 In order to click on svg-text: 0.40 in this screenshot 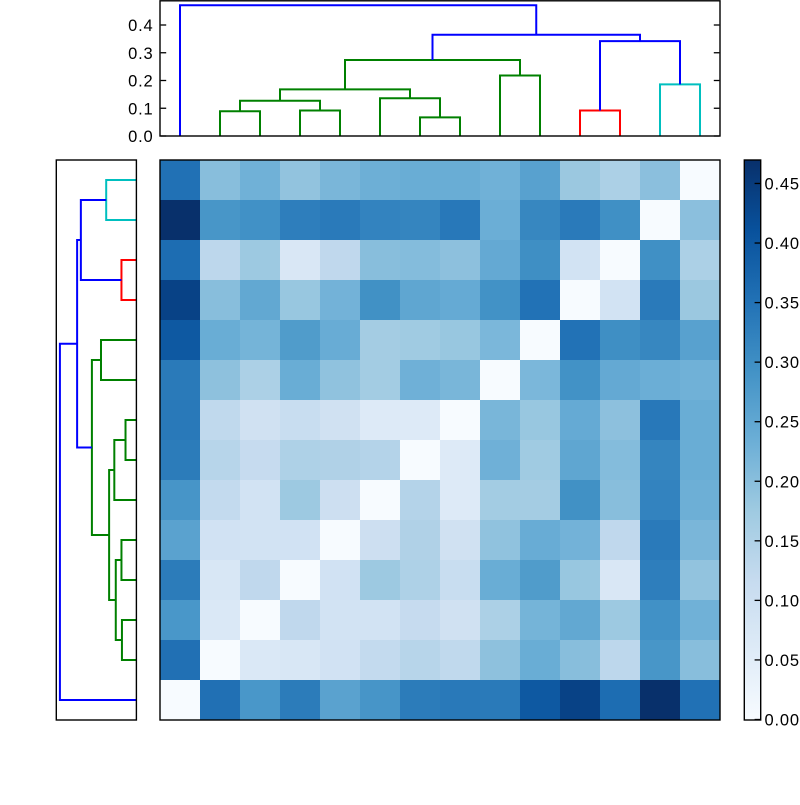, I will do `click(782, 244)`.